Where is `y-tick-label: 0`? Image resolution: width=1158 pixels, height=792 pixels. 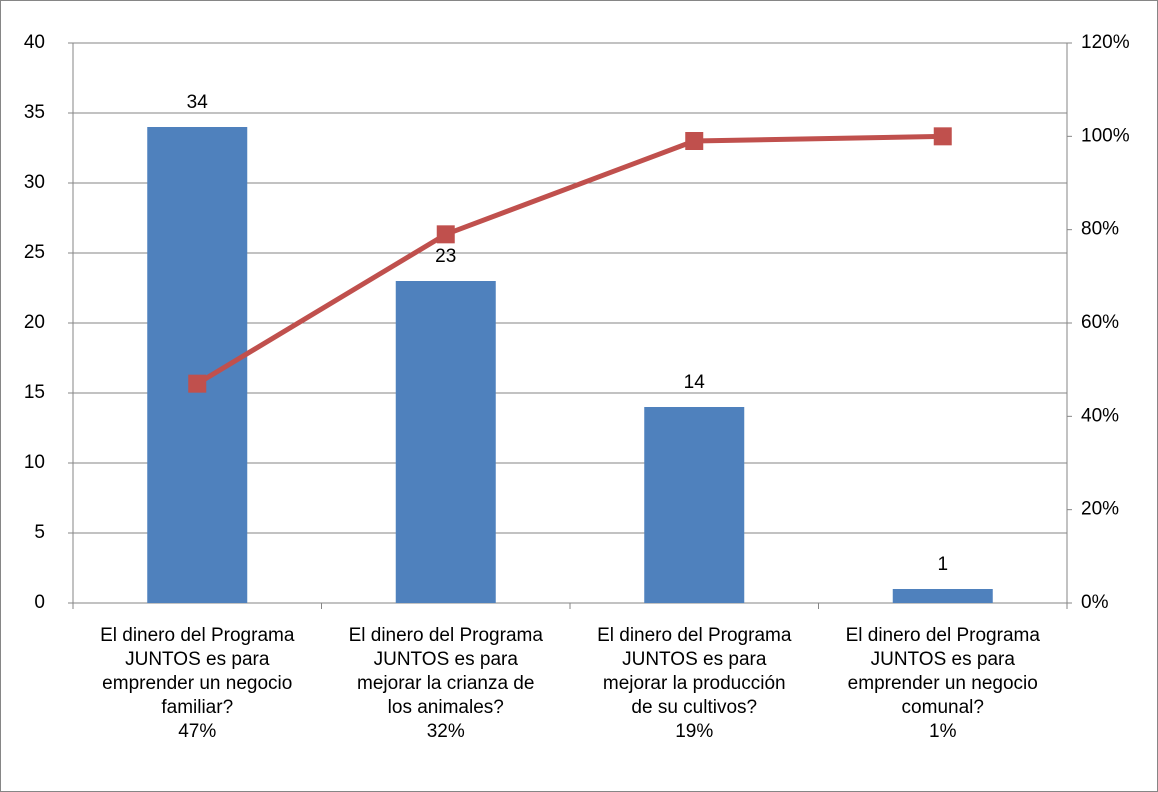 y-tick-label: 0 is located at coordinates (39, 602).